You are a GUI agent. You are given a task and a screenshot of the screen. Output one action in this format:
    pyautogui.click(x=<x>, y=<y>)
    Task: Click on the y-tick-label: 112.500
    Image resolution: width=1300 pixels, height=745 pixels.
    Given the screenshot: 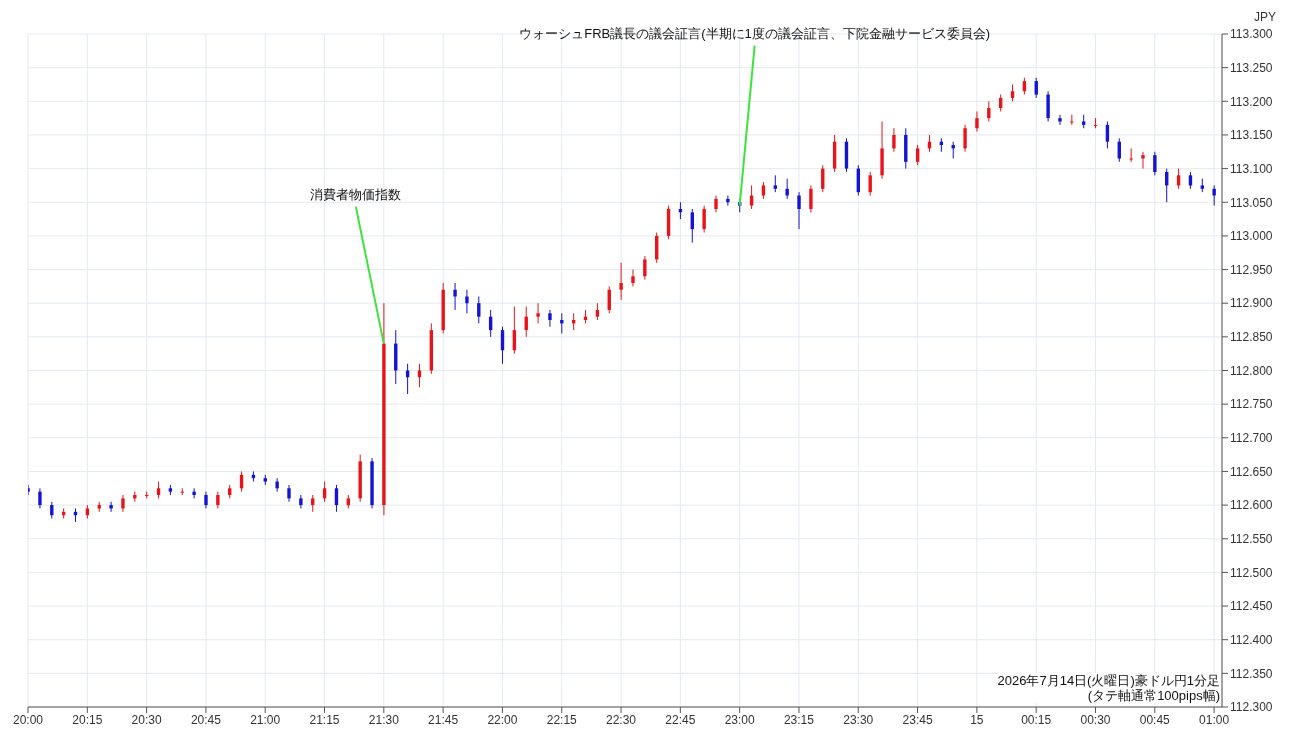 What is the action you would take?
    pyautogui.click(x=1251, y=572)
    